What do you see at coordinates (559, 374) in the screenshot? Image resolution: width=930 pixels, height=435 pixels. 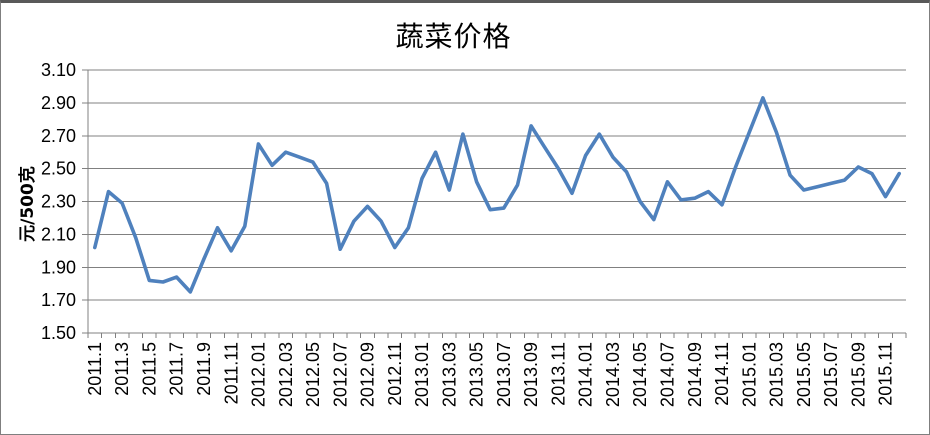 I see `x-tick-label: 2013.11` at bounding box center [559, 374].